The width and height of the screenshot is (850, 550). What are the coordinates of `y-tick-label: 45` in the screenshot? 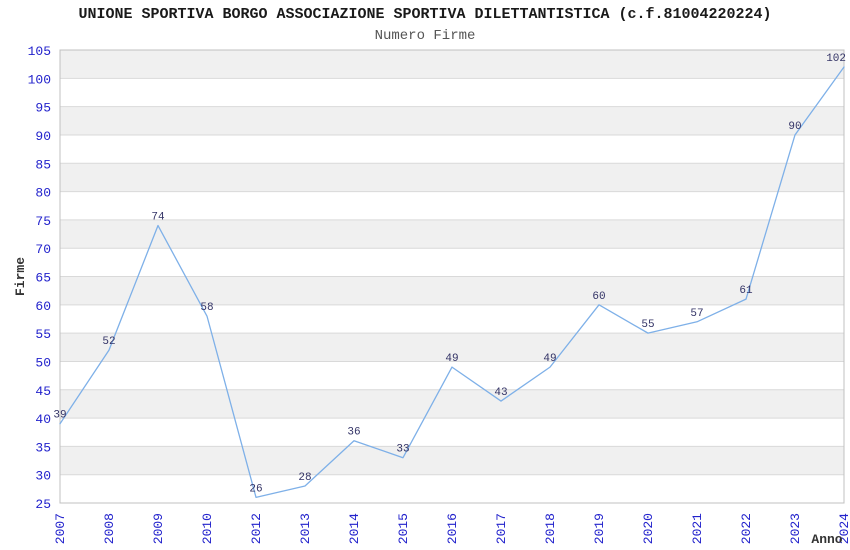 It's located at (43, 391).